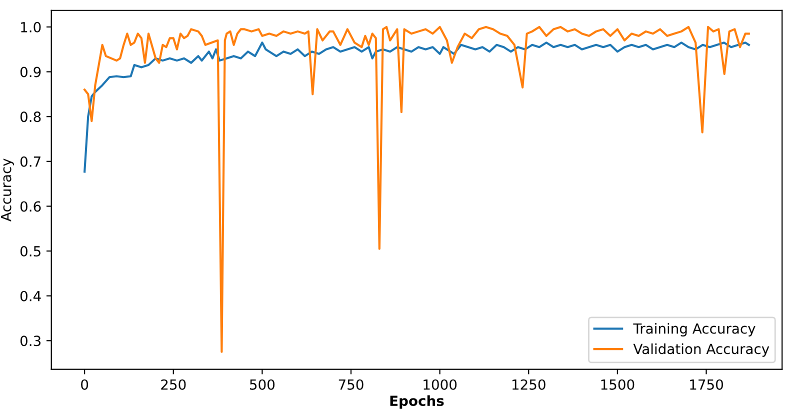 This screenshot has width=790, height=415. What do you see at coordinates (617, 384) in the screenshot?
I see `x-tick-label: 1500` at bounding box center [617, 384].